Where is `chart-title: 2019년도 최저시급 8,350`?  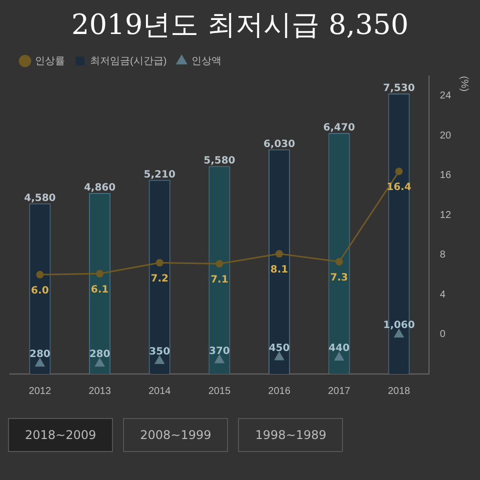 chart-title: 2019년도 최저시급 8,350 is located at coordinates (240, 25).